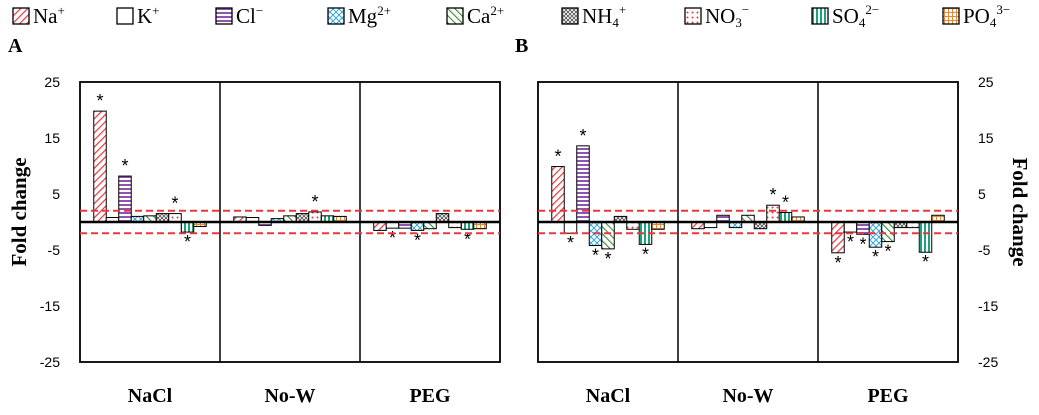  Describe the element at coordinates (727, 16) in the screenshot. I see `legend-label: NO3−` at that location.